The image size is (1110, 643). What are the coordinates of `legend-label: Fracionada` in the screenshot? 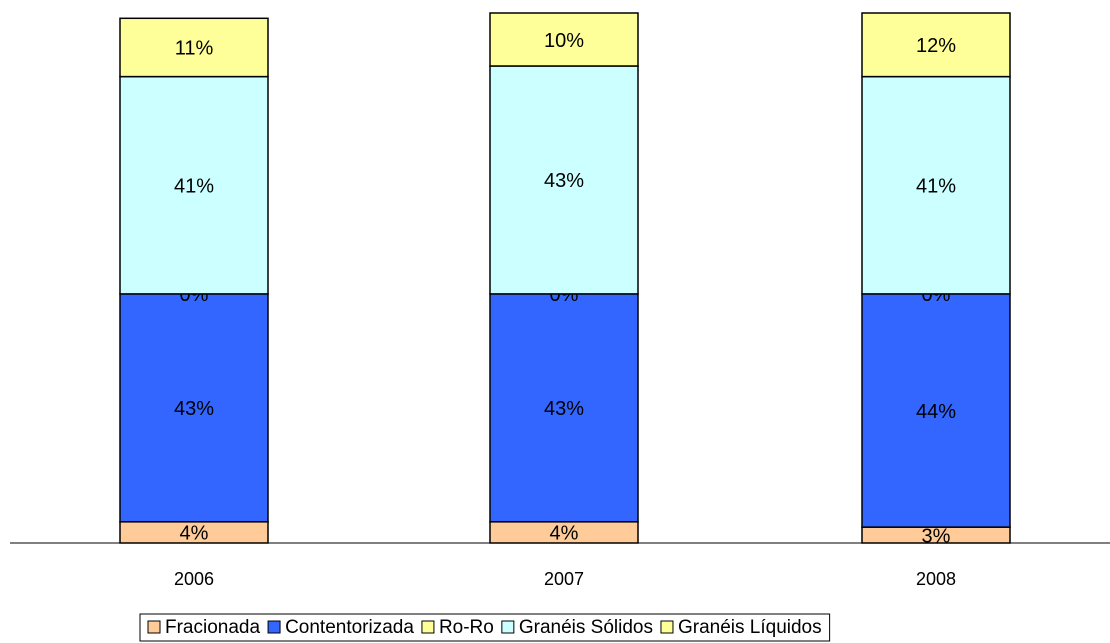 It's located at (212, 627).